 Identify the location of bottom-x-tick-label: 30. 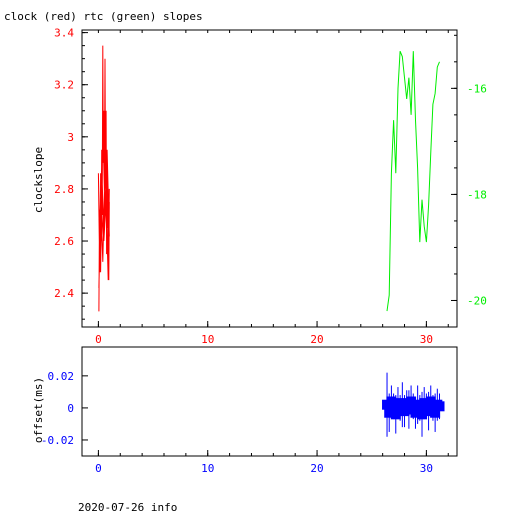
(426, 468).